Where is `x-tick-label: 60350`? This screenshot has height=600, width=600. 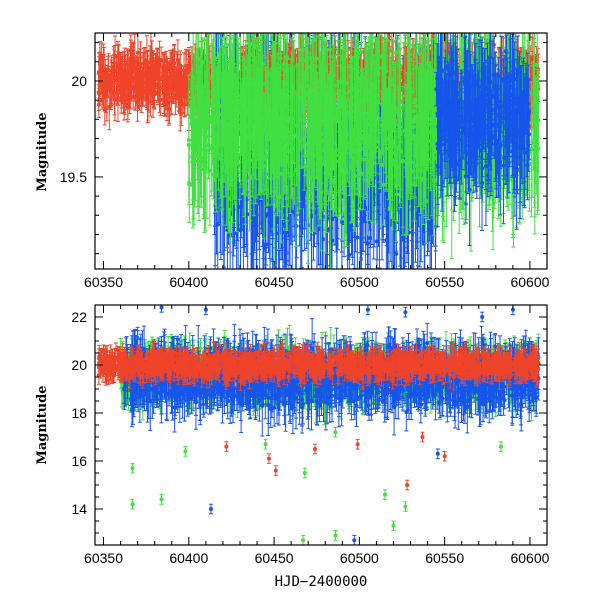
x-tick-label: 60350 is located at coordinates (103, 282).